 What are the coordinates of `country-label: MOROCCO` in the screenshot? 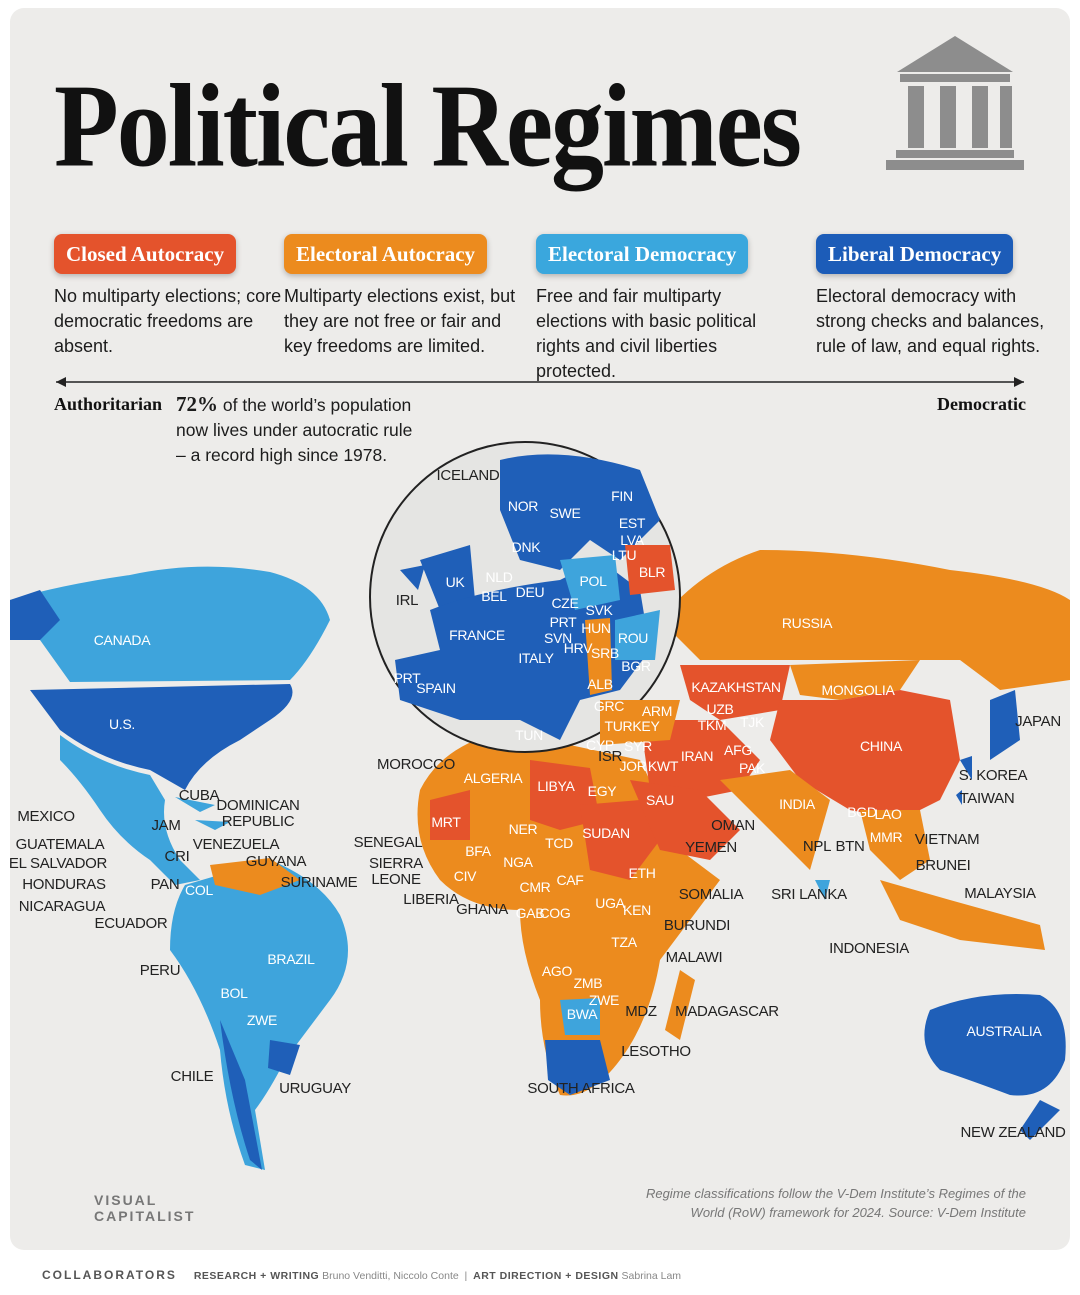 It's located at (416, 764).